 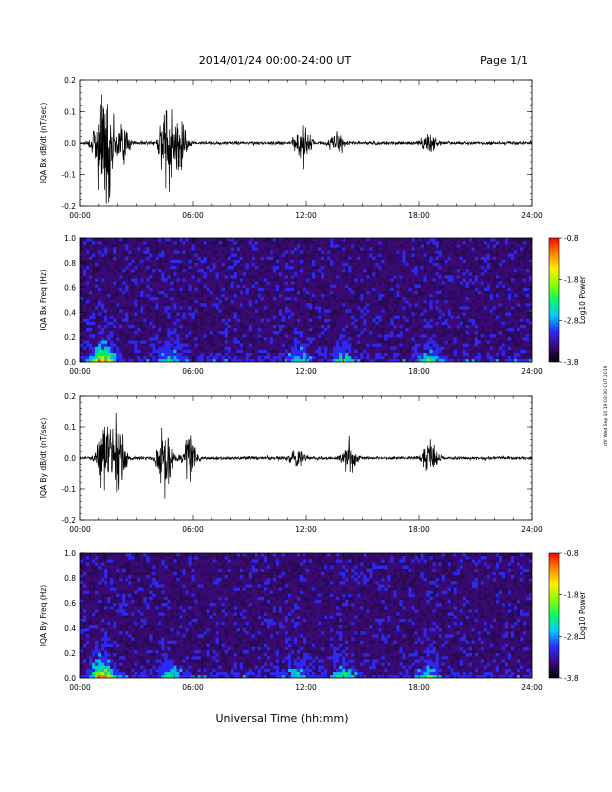 I want to click on y-axis-label: IQA By dB/dt (nT/sec), so click(x=43, y=458).